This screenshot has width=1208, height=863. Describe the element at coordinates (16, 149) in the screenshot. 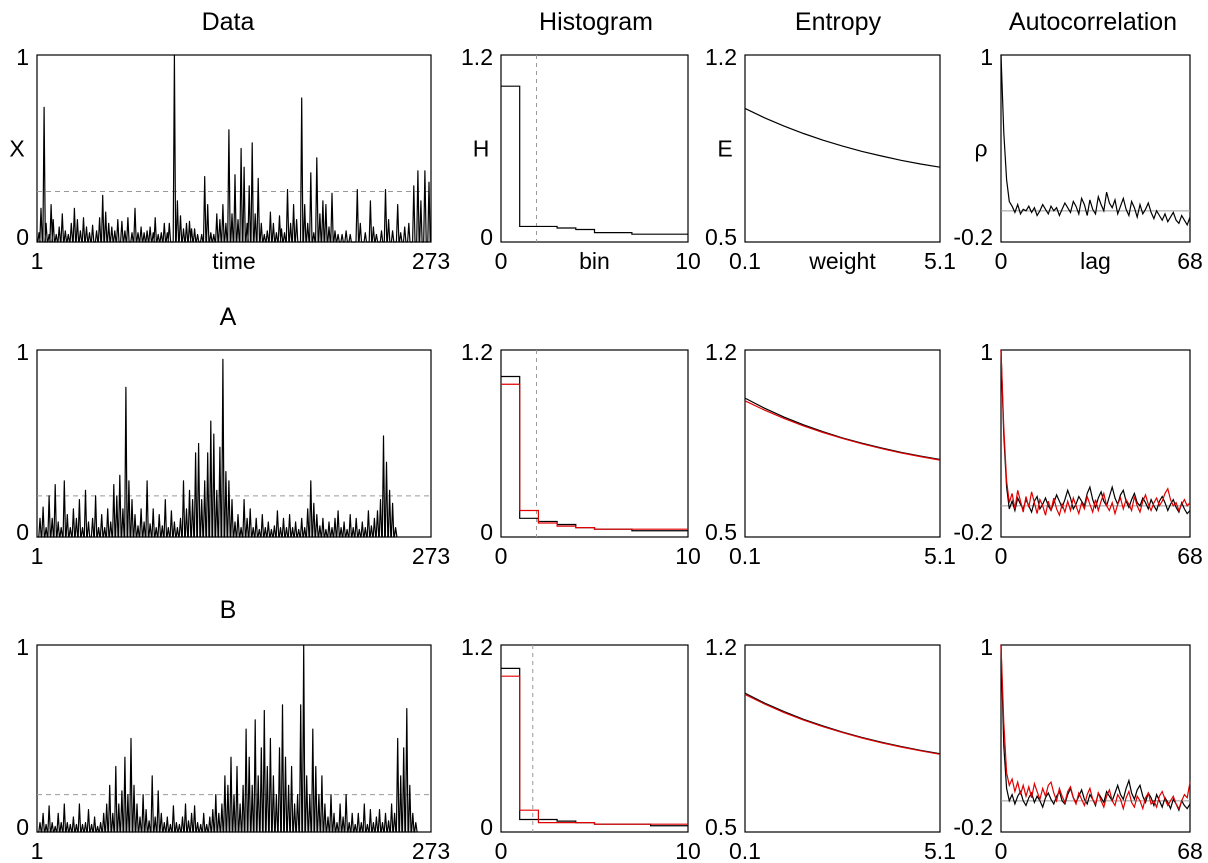

I see `y-axis-label: X` at that location.